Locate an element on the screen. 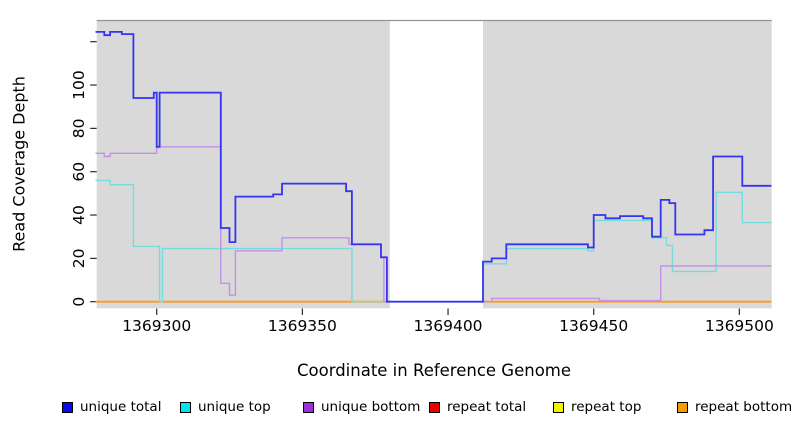 The width and height of the screenshot is (792, 432). y-axis-title: Read Coverage Depth is located at coordinates (19, 164).